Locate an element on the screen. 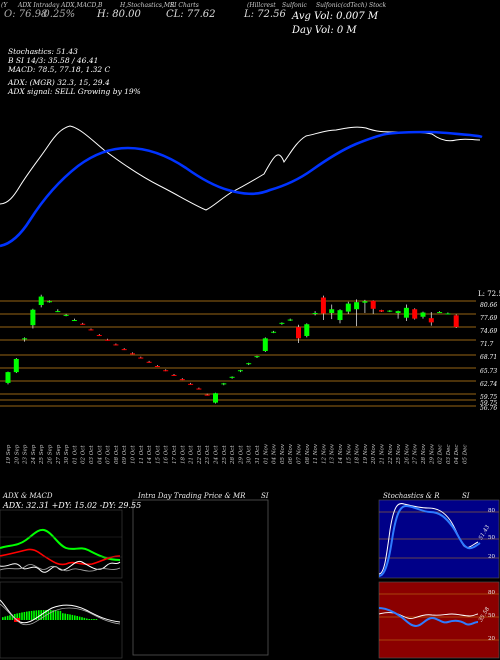  date-label-17: 14 Oct is located at coordinates (150, 454).